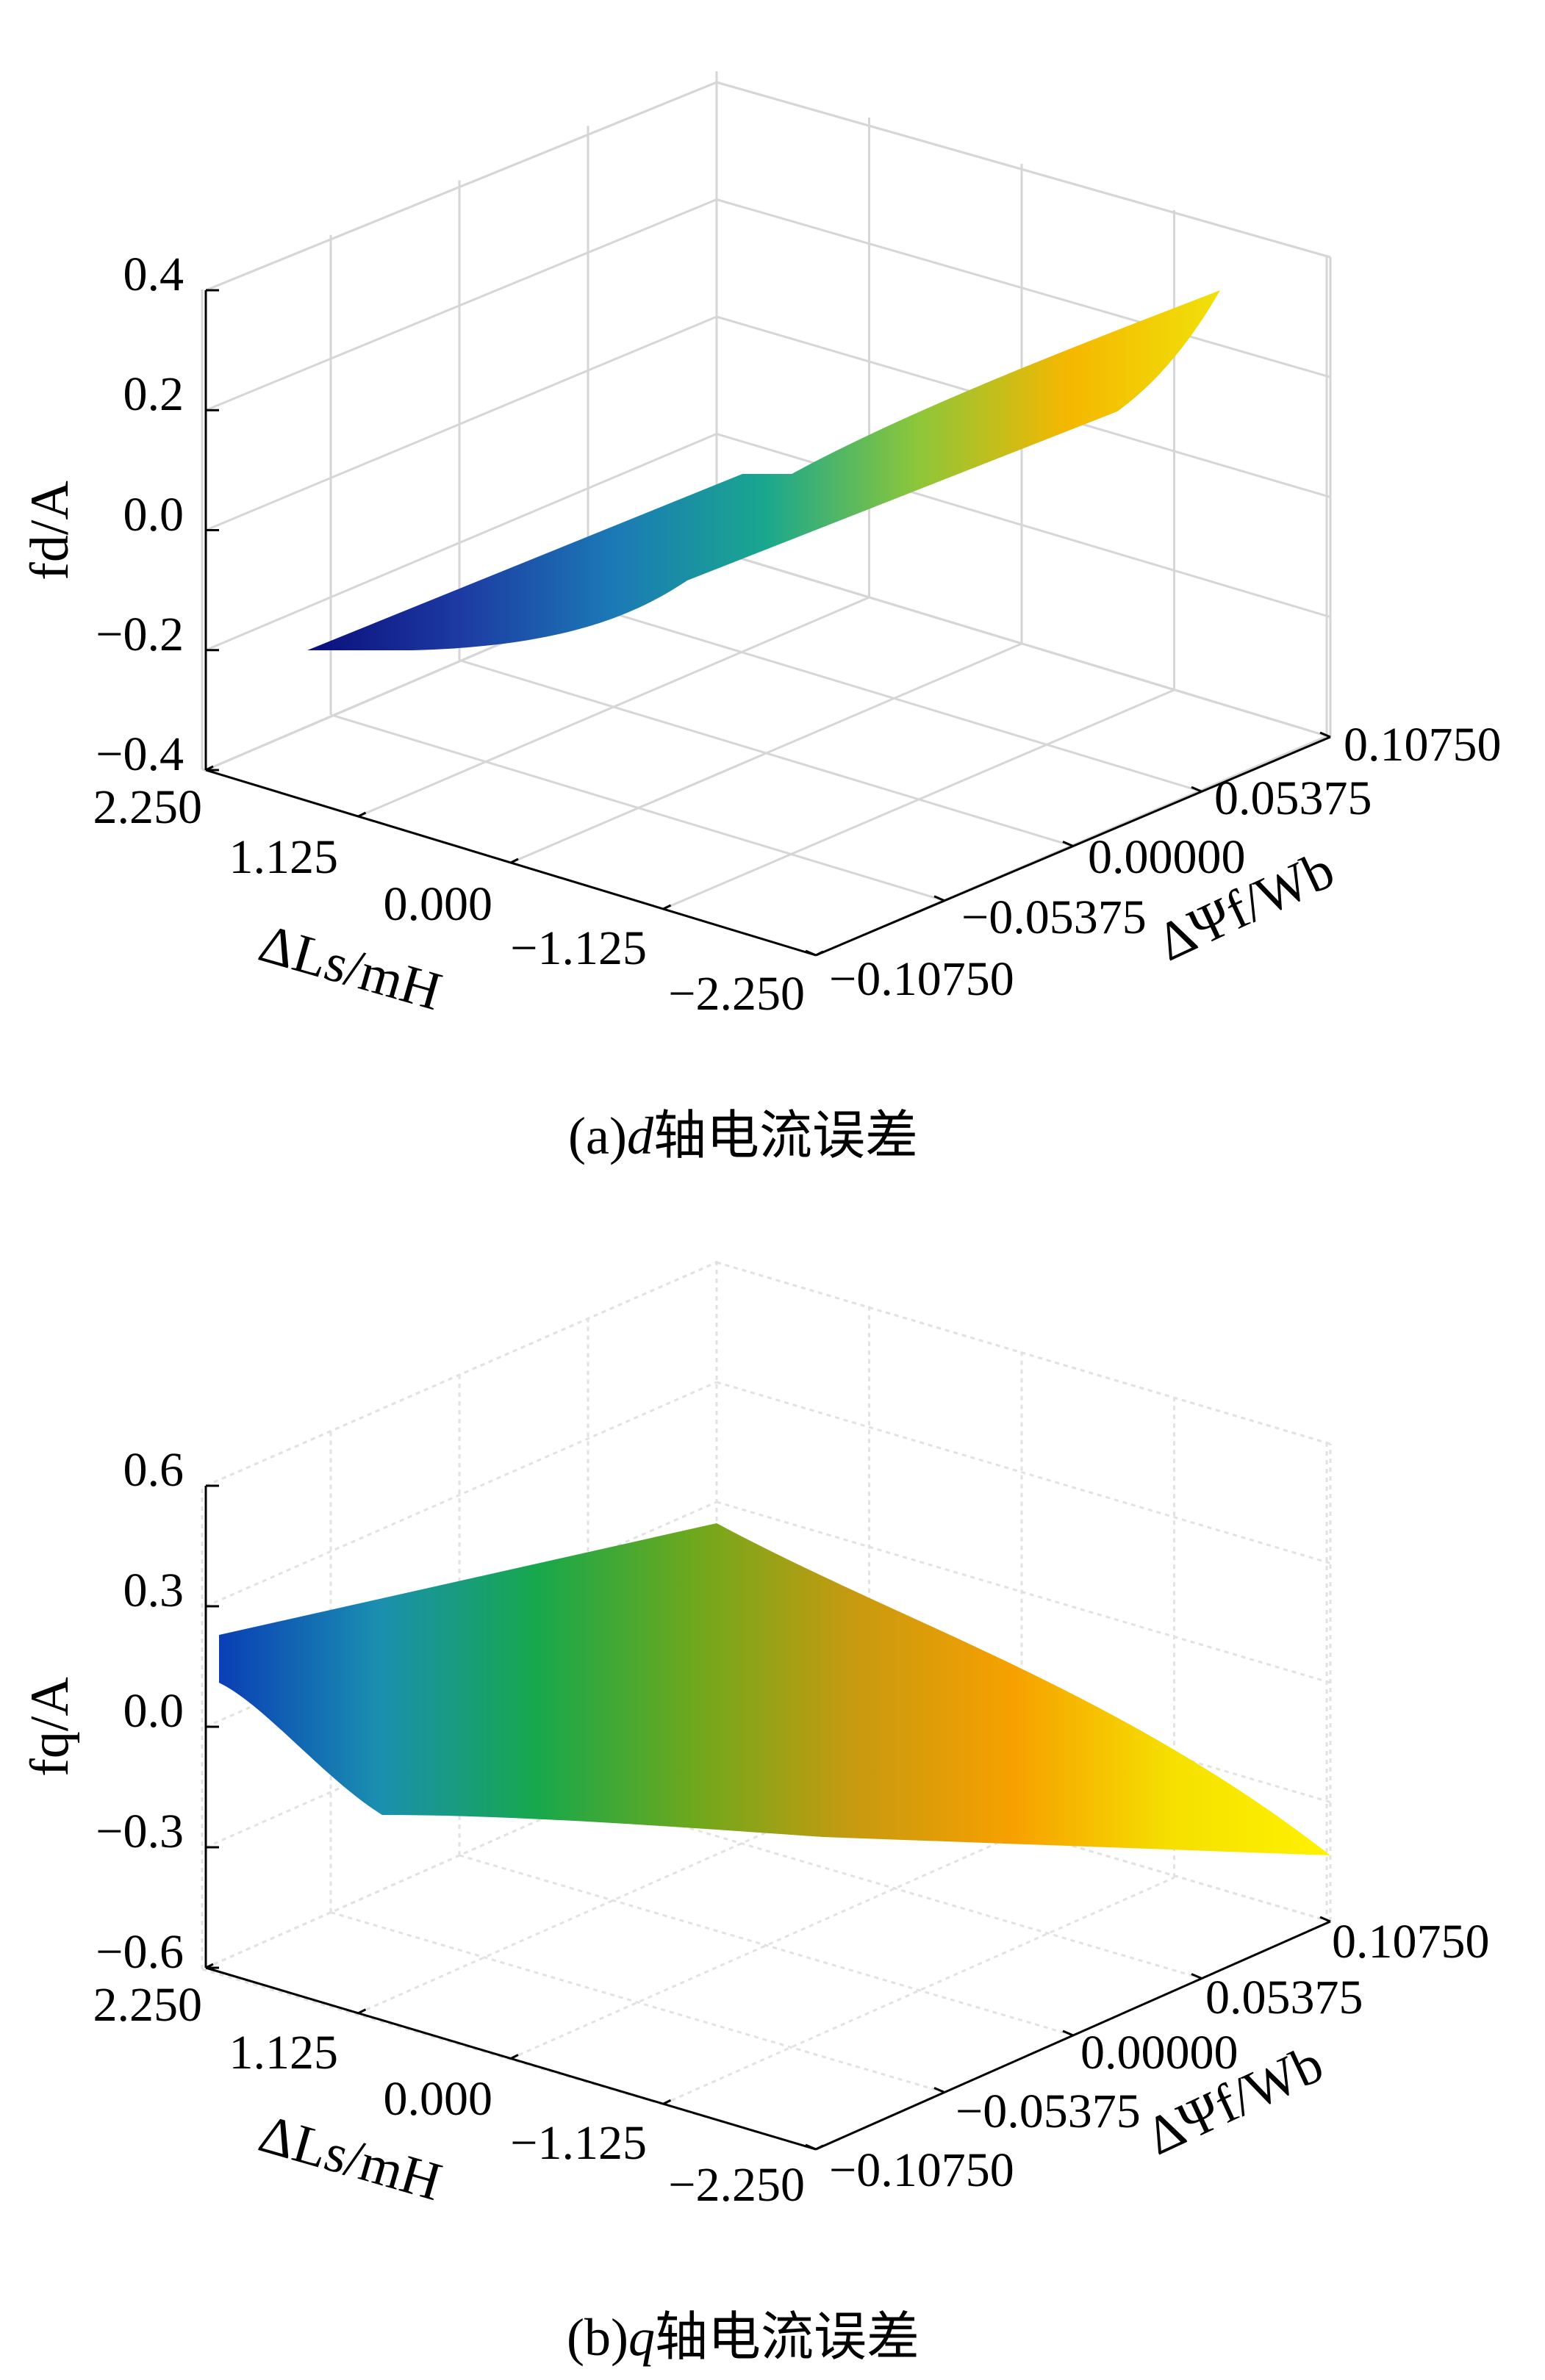 This screenshot has height=2380, width=1545. I want to click on chart-b-zlabel: fq/A, so click(50, 1727).